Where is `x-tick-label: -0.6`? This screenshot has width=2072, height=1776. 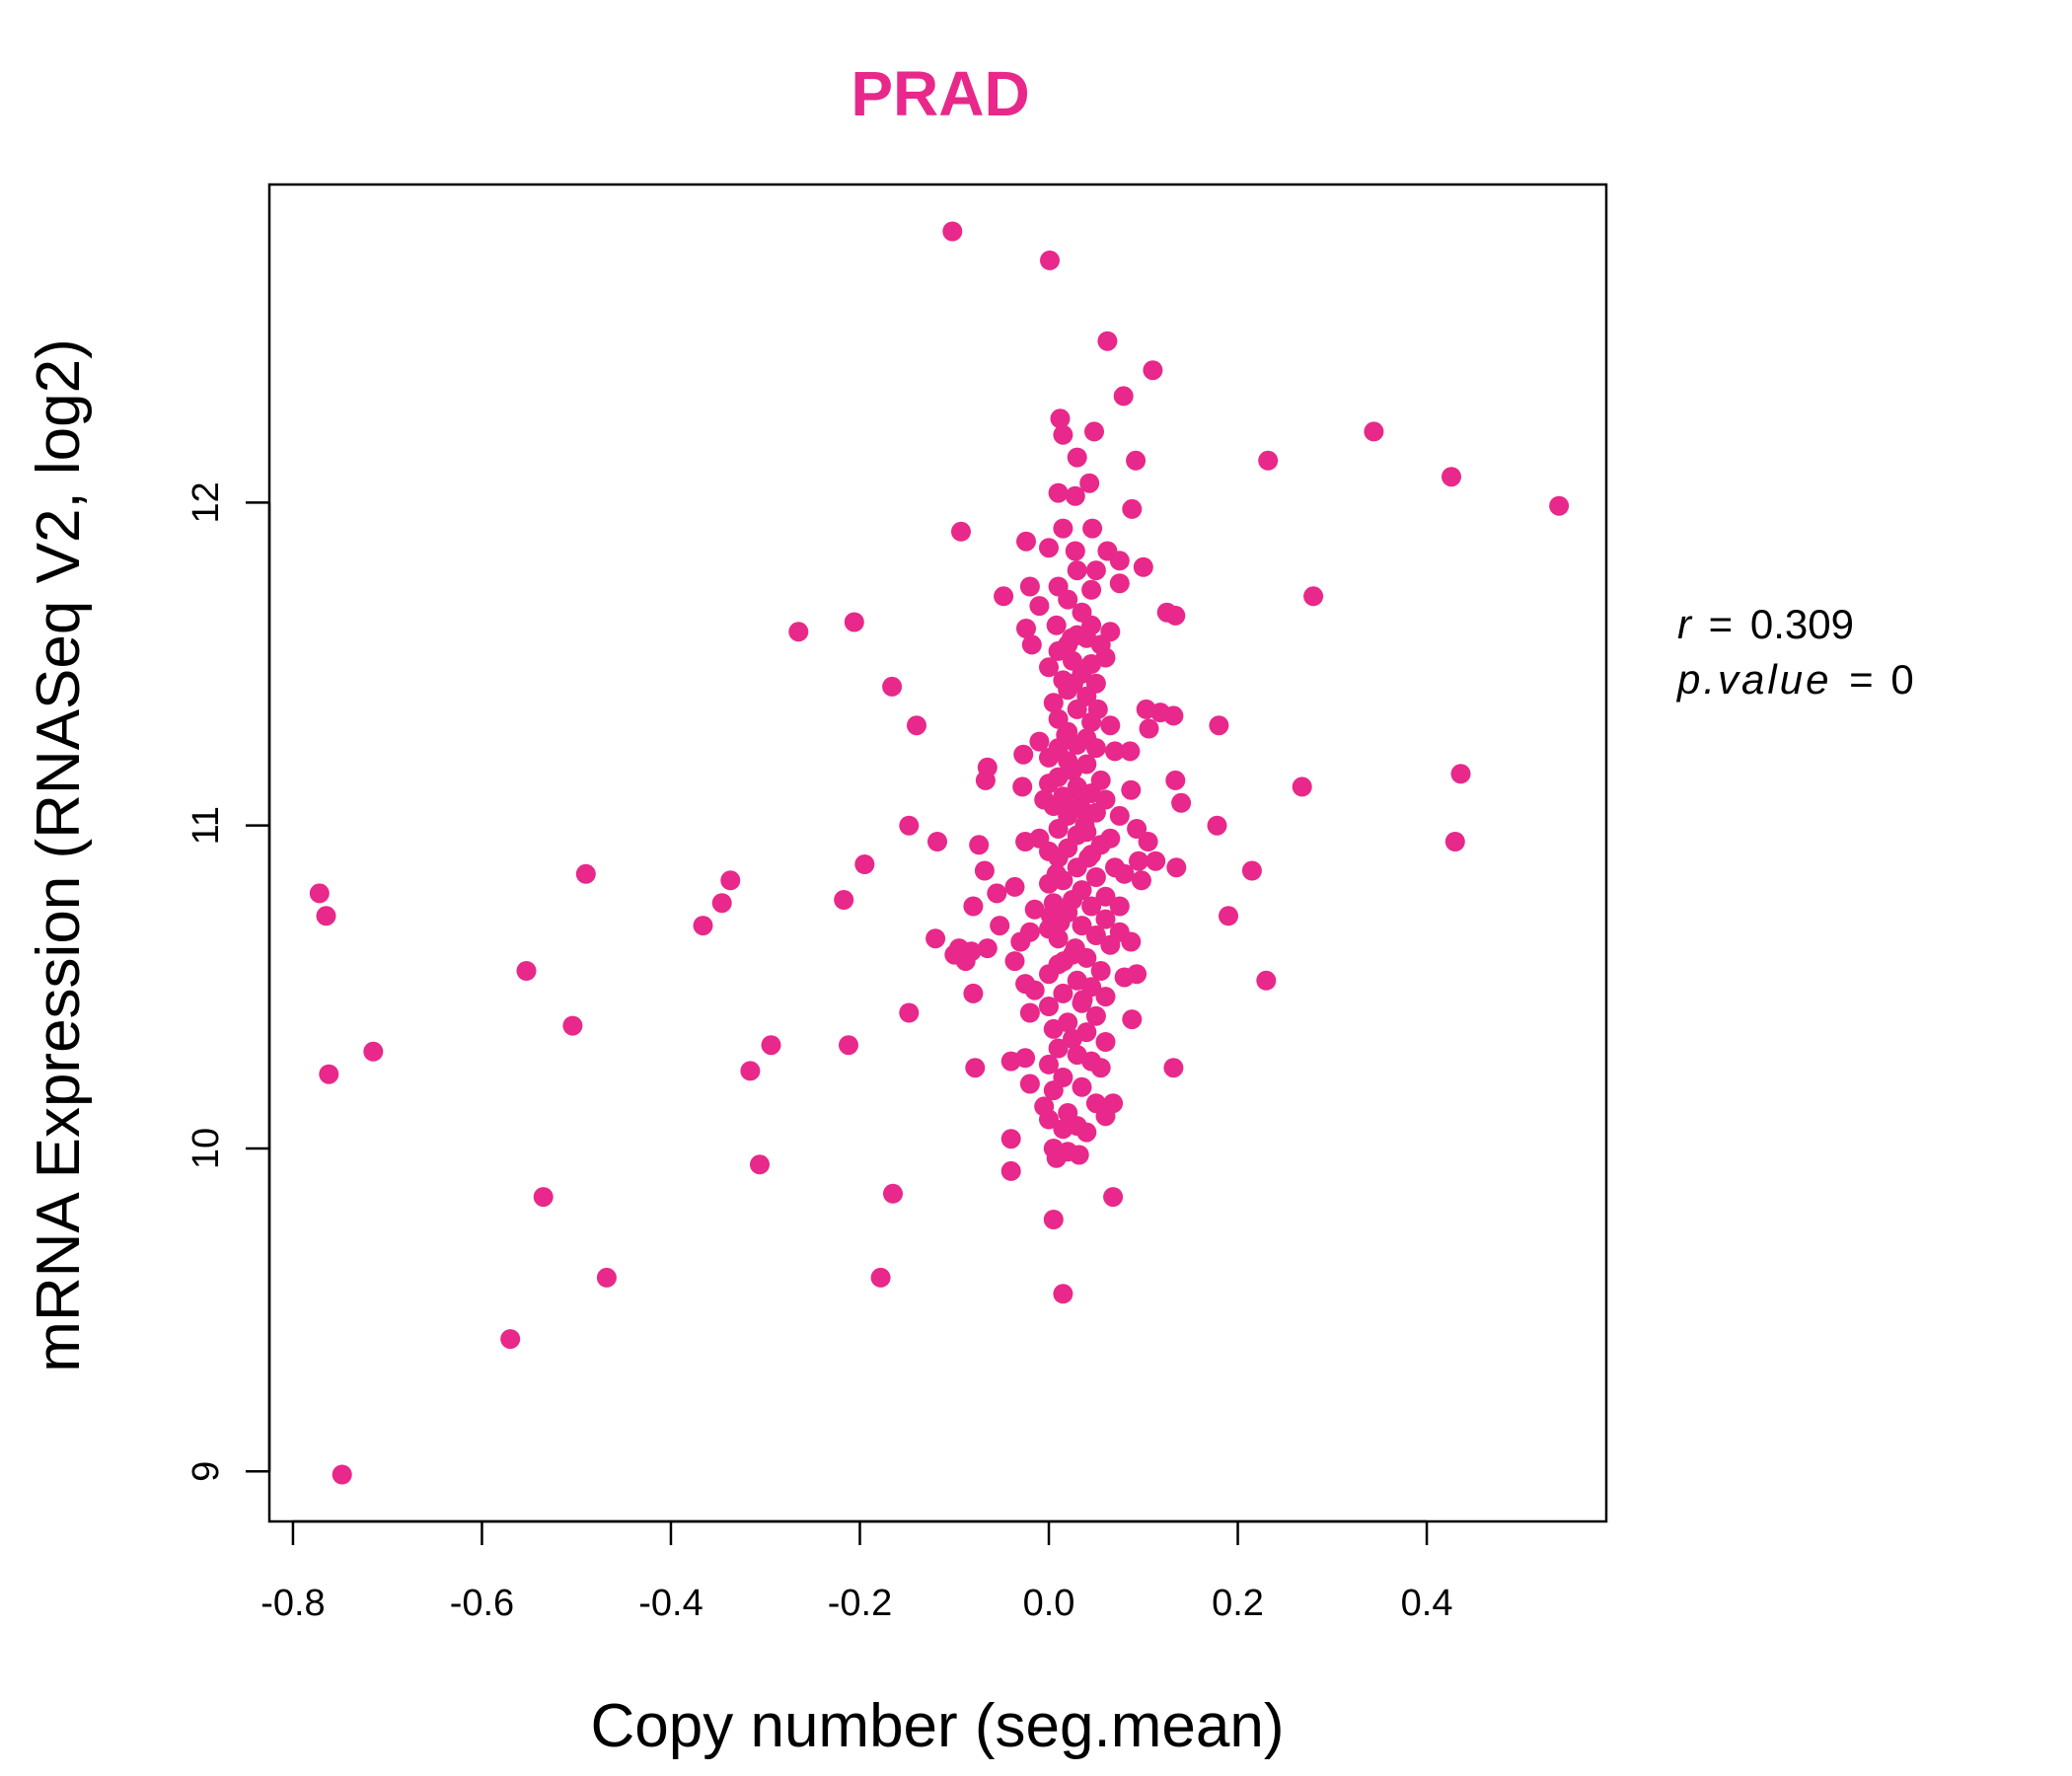
x-tick-label: -0.6 is located at coordinates (482, 1603).